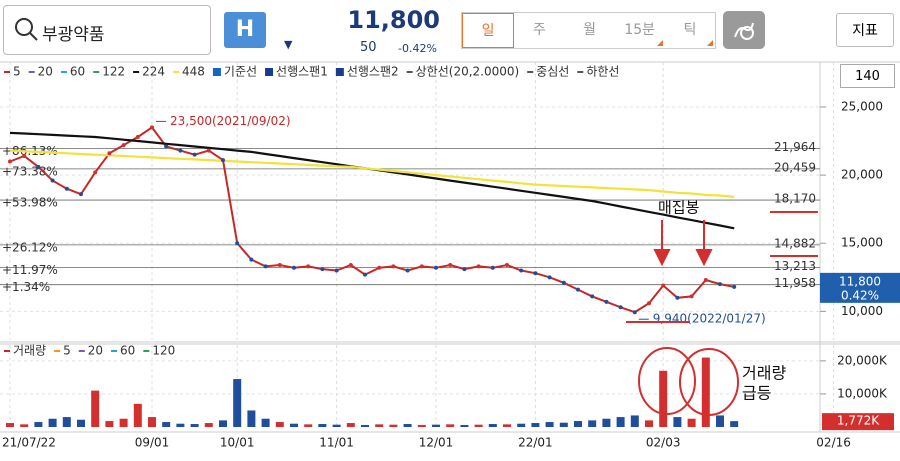 The image size is (900, 461). Describe the element at coordinates (795, 283) in the screenshot. I see `level-value-label: 11,958` at that location.